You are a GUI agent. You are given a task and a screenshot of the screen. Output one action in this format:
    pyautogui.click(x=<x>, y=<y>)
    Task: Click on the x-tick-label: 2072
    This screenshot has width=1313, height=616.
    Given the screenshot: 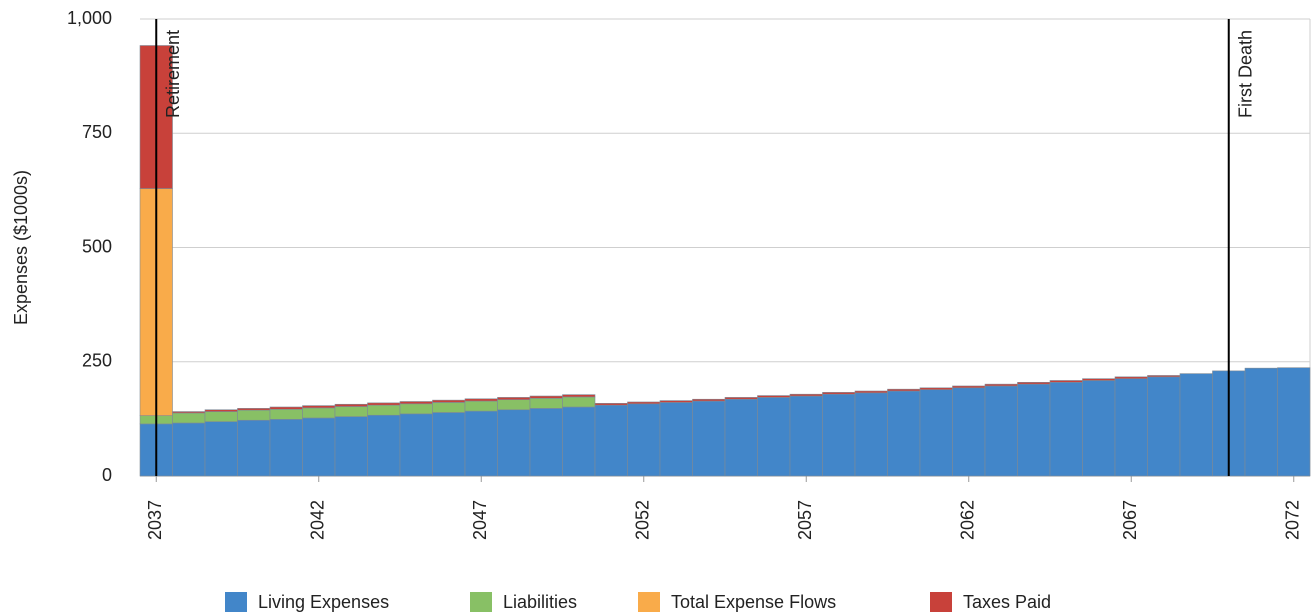 What is the action you would take?
    pyautogui.click(x=1293, y=520)
    